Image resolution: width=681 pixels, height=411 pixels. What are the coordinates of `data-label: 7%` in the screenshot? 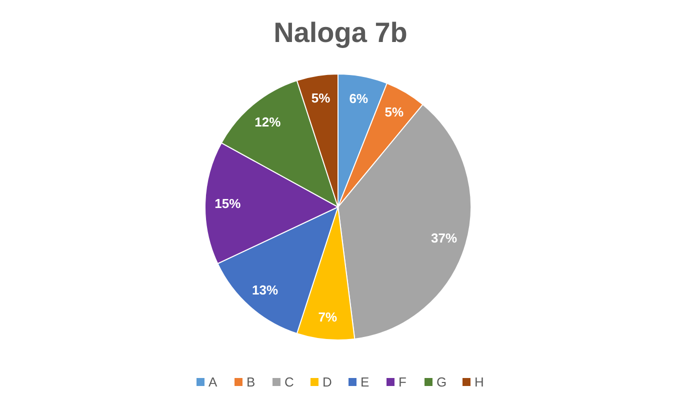 It's located at (328, 316).